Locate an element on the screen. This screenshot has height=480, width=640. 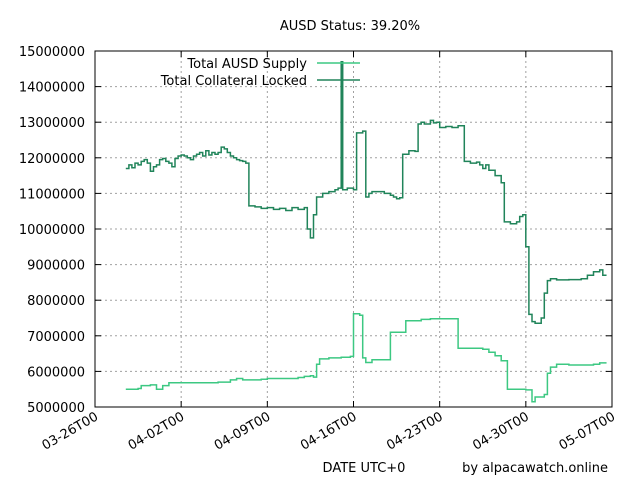
y-tick-label: 8000000 is located at coordinates (56, 301).